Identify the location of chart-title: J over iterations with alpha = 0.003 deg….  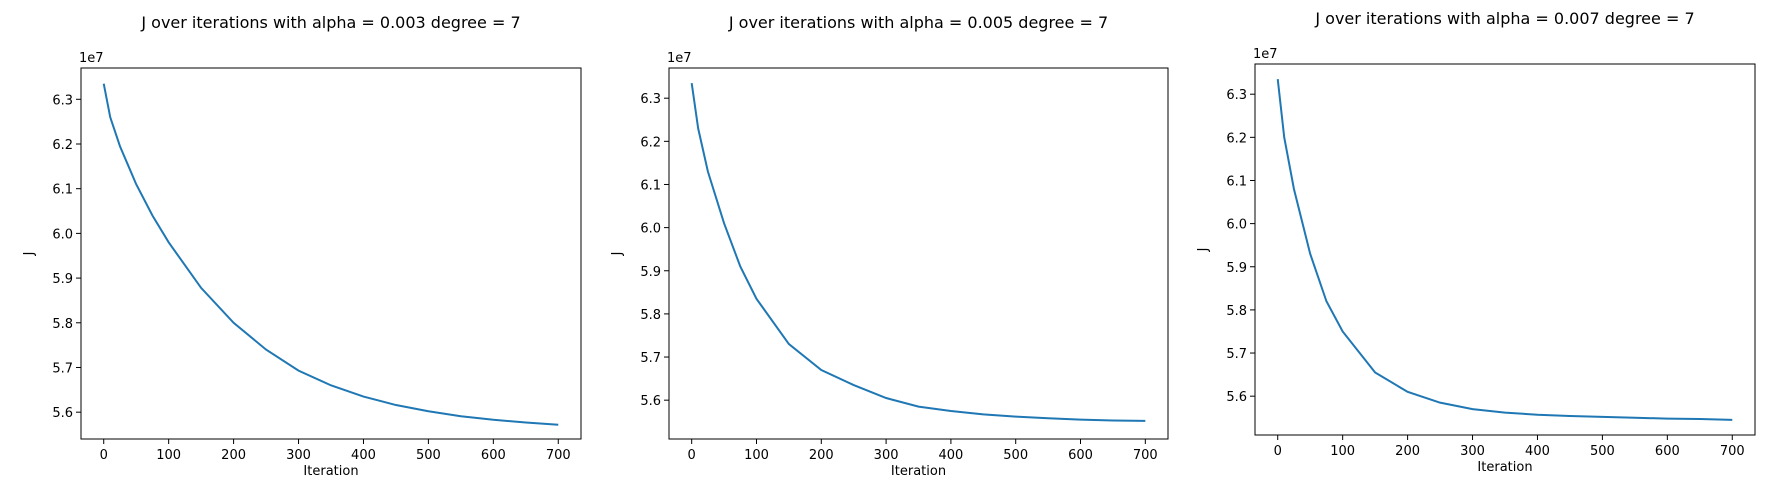
(330, 22).